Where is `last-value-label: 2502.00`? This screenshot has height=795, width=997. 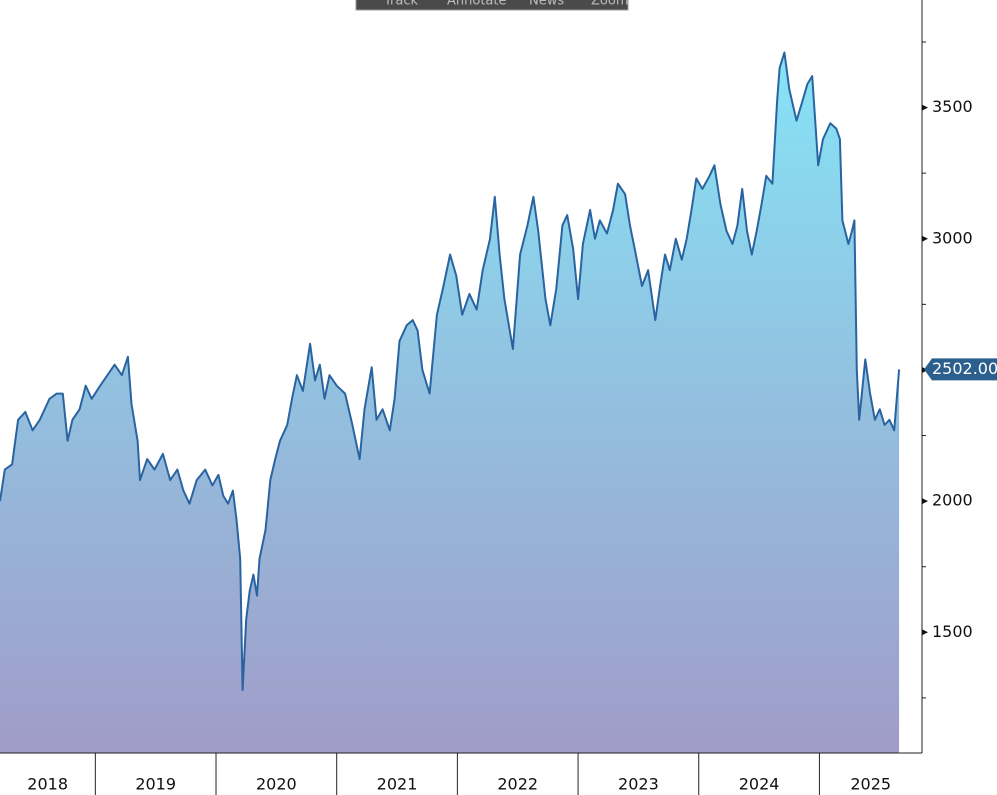
last-value-label: 2502.00 is located at coordinates (964, 368).